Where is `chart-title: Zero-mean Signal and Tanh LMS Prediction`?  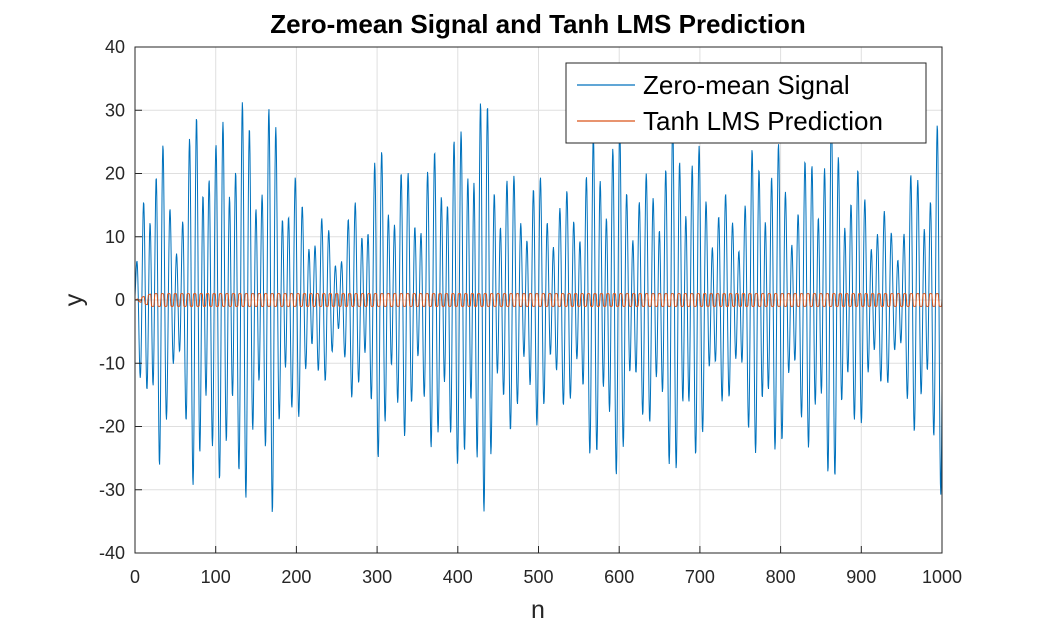
chart-title: Zero-mean Signal and Tanh LMS Prediction is located at coordinates (537, 24).